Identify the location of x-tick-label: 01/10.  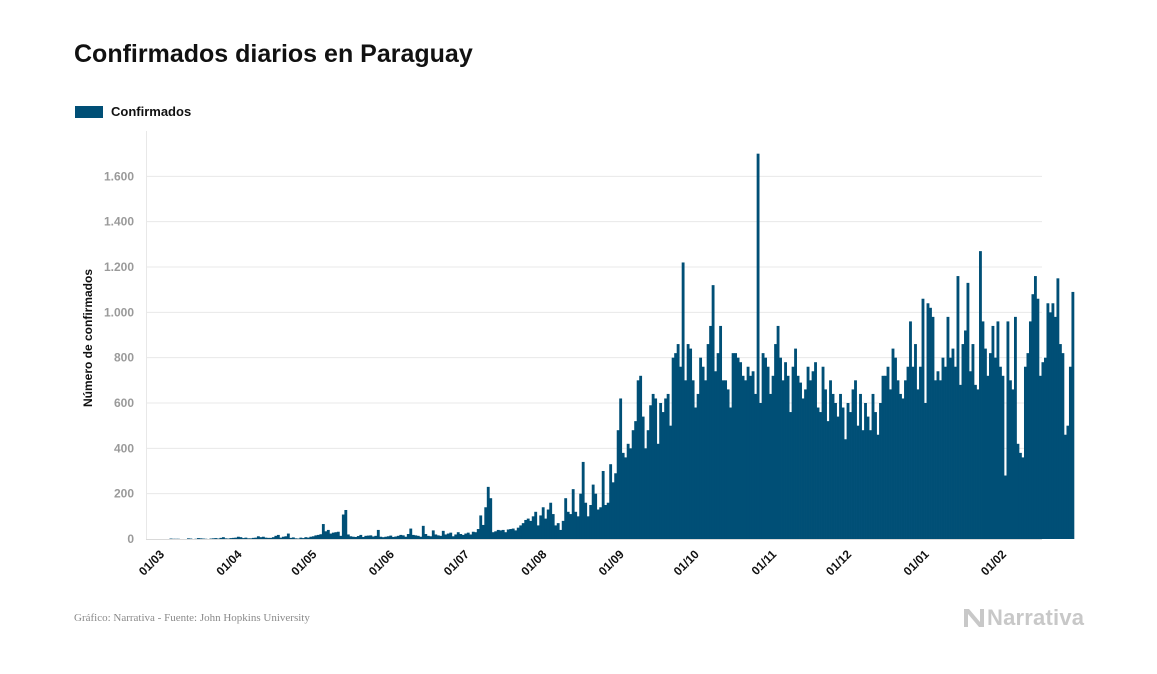
(686, 562).